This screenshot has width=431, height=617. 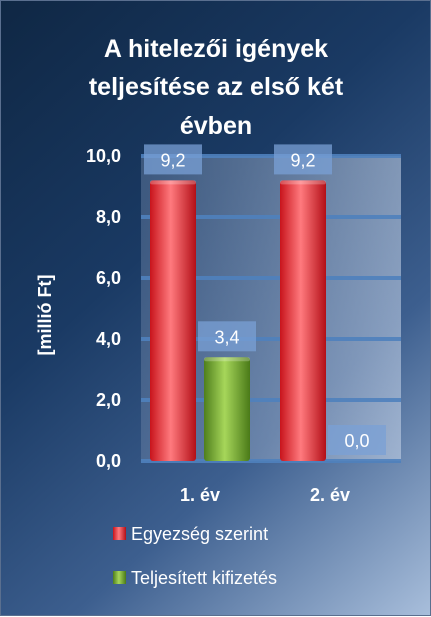 What do you see at coordinates (199, 534) in the screenshot?
I see `legend-label: Egyezség szerint` at bounding box center [199, 534].